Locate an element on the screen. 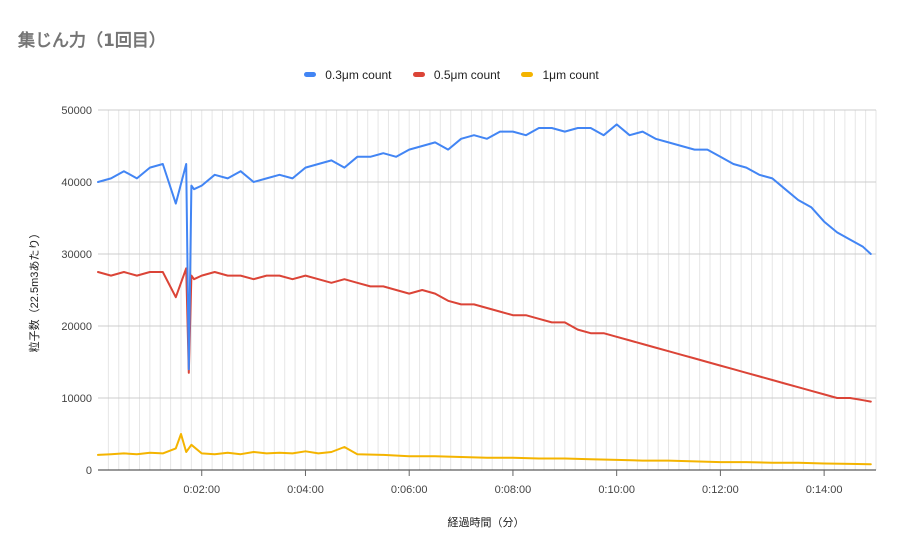 This screenshot has height=557, width=903. legend-swatch-05um is located at coordinates (418, 75).